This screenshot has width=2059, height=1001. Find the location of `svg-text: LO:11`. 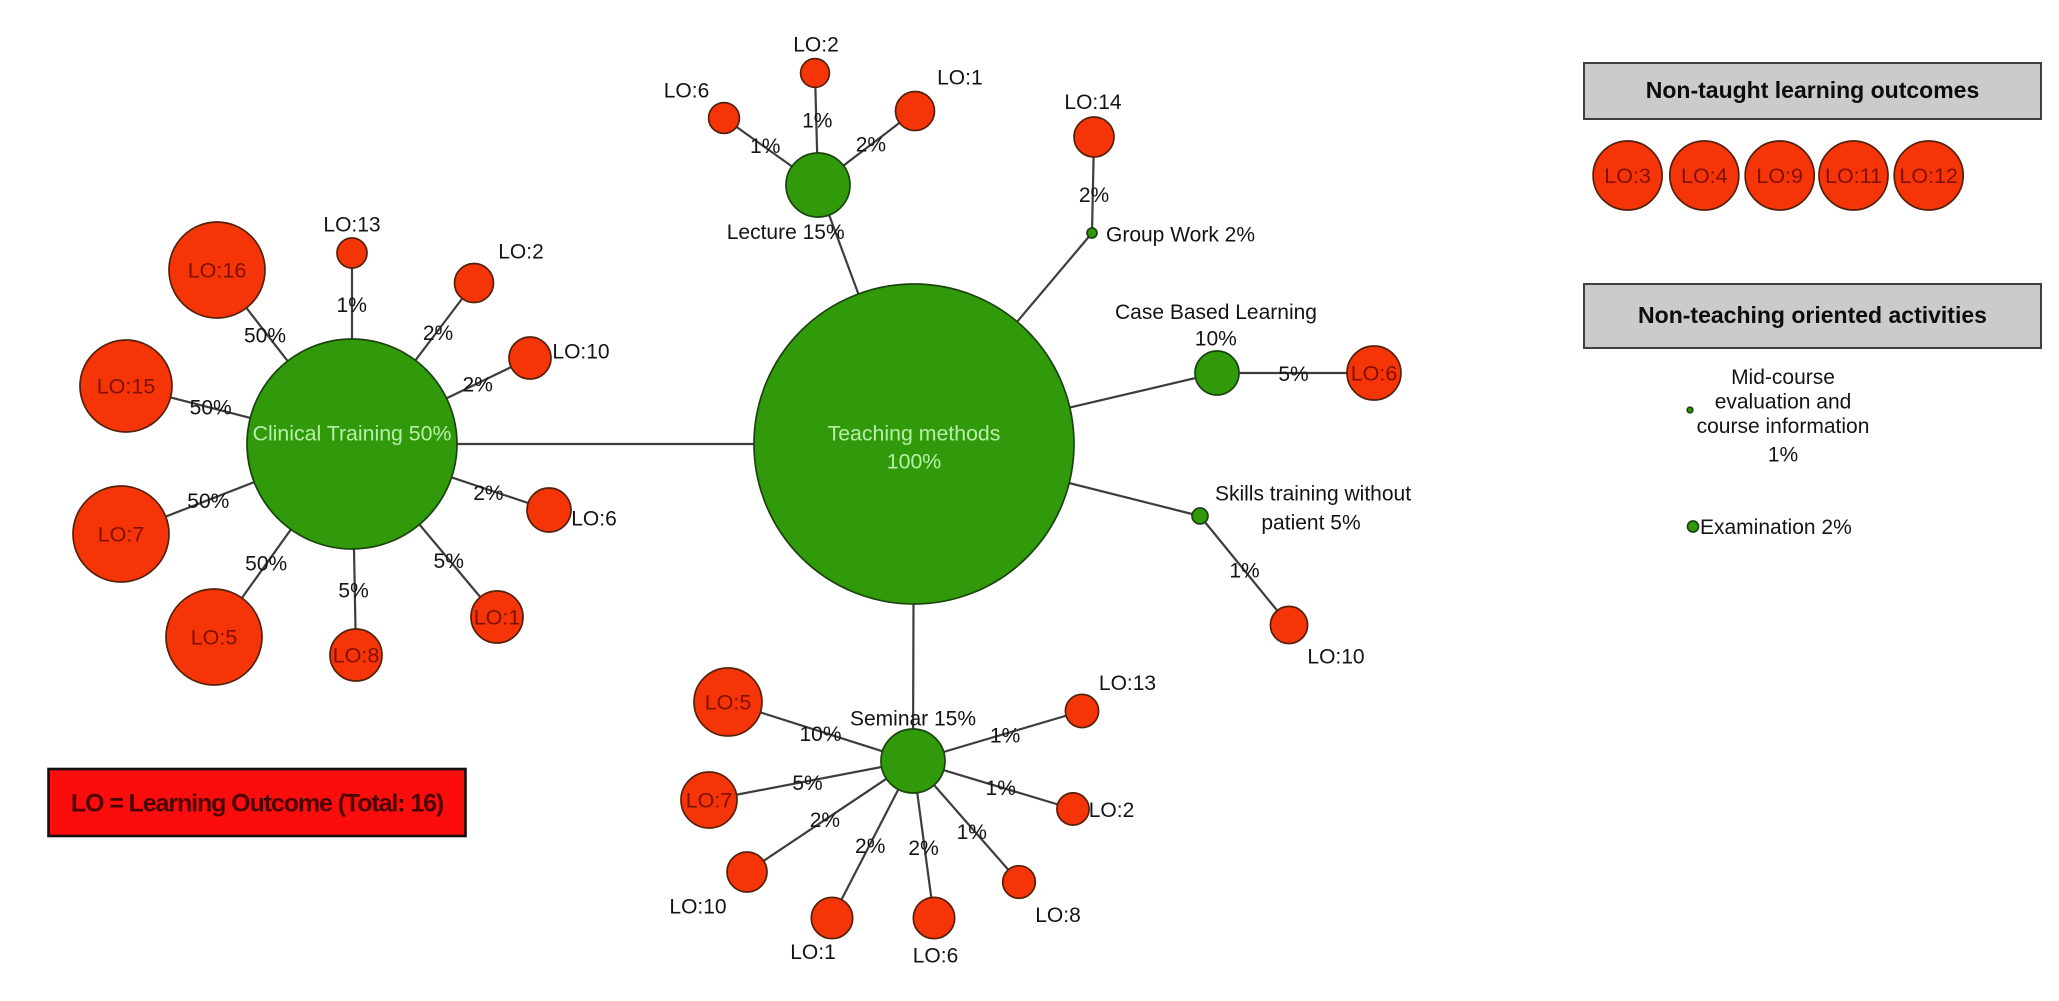

svg-text: LO:11 is located at coordinates (1853, 176).